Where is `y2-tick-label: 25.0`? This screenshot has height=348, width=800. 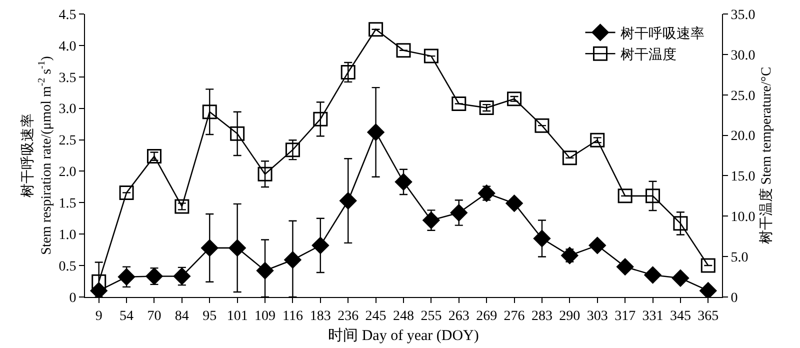
y2-tick-label: 25.0 is located at coordinates (743, 96).